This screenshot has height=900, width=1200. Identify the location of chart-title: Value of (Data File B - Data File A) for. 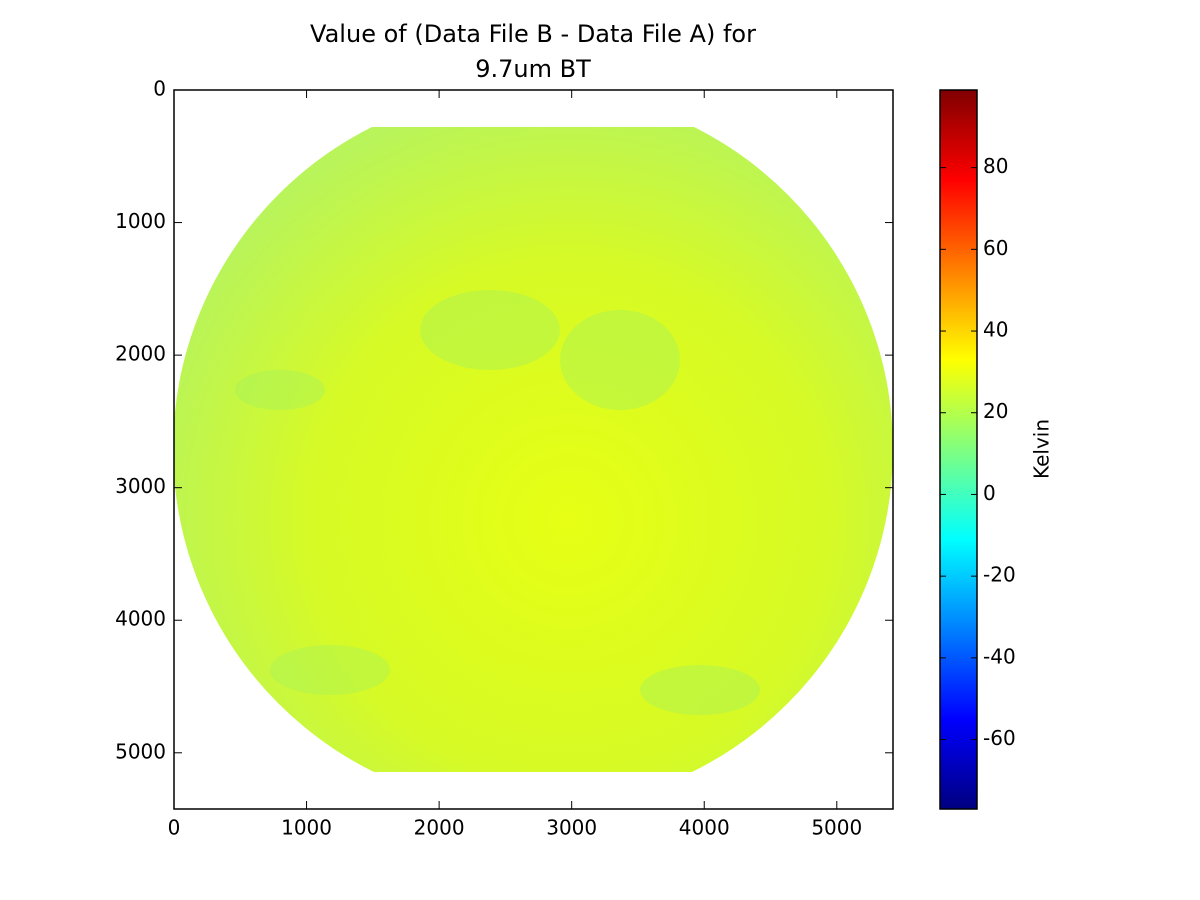
(533, 34).